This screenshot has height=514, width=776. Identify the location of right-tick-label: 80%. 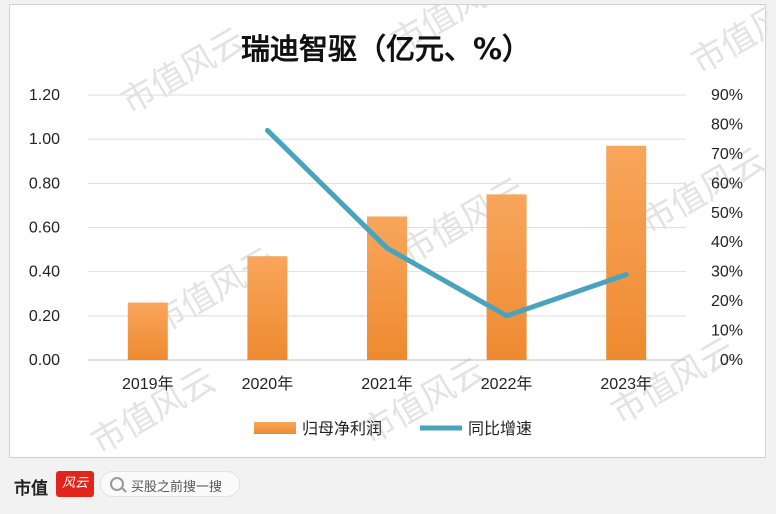
(727, 124).